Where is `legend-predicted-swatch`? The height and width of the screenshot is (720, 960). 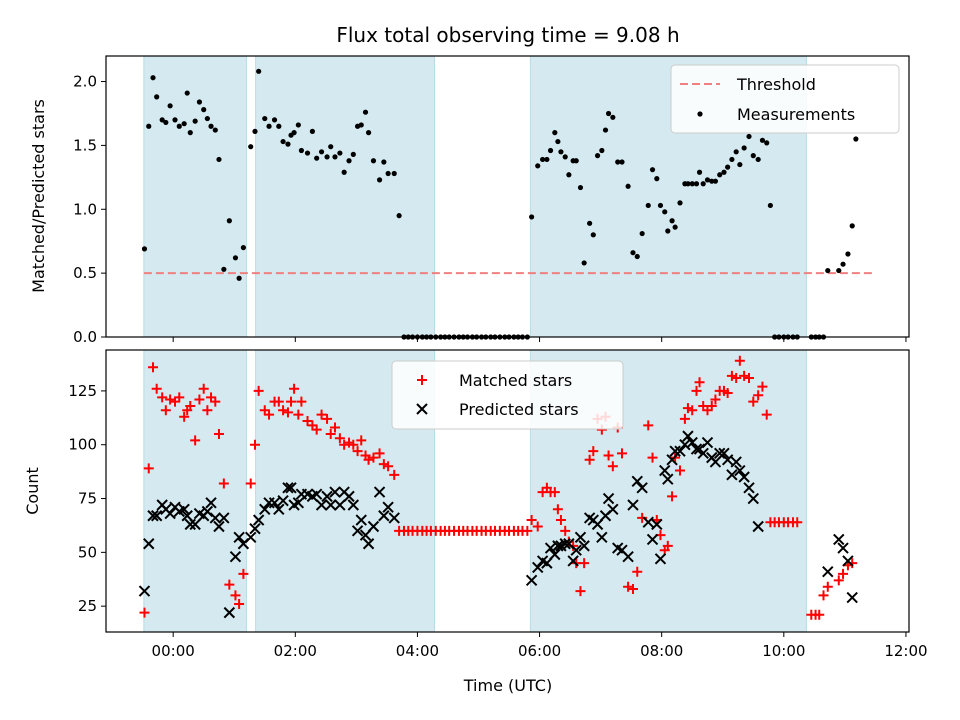 legend-predicted-swatch is located at coordinates (422, 409).